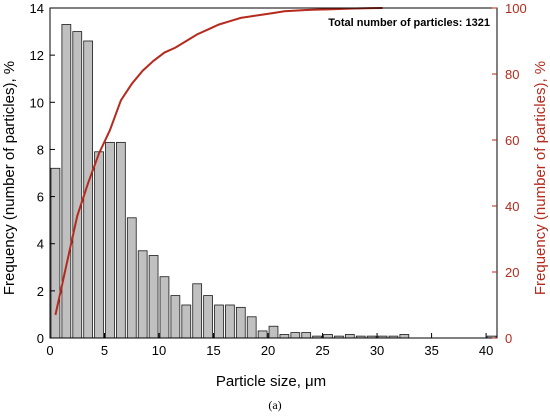 The image size is (550, 417). Describe the element at coordinates (268, 350) in the screenshot. I see `x-tick-label: 20` at that location.